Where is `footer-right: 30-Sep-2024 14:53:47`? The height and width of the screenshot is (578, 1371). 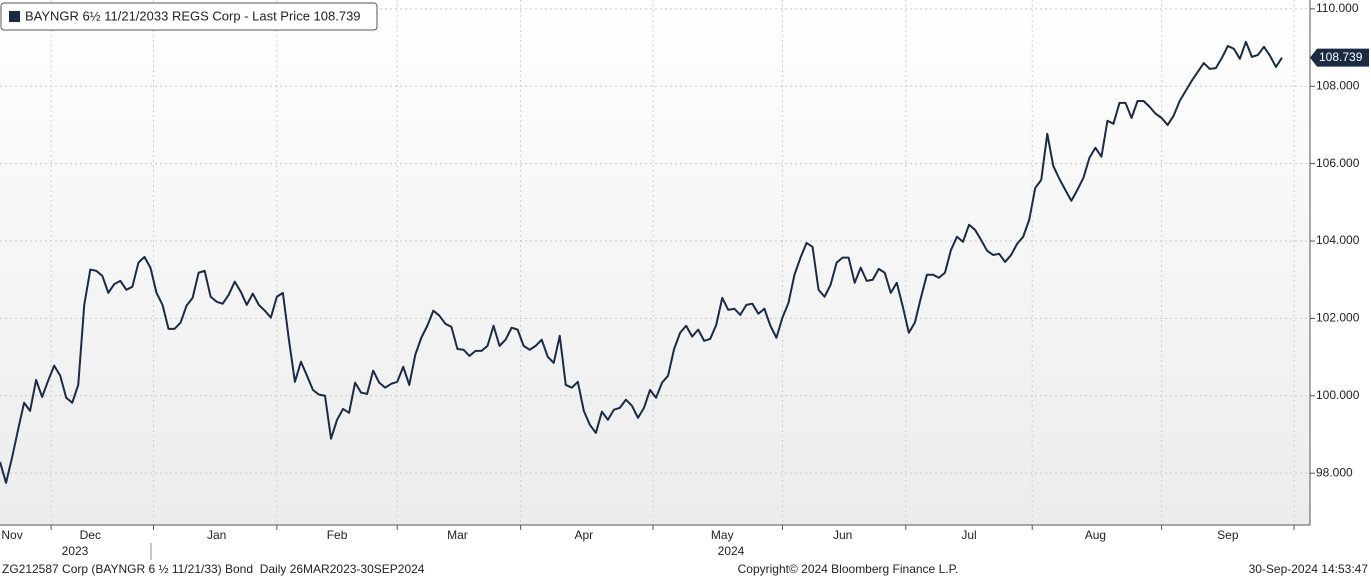
footer-right: 30-Sep-2024 14:53:47 is located at coordinates (1309, 569).